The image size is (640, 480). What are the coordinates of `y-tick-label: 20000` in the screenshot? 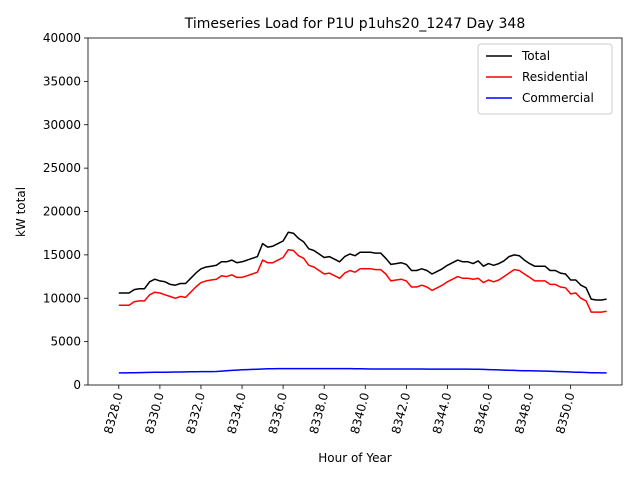 It's located at (62, 212).